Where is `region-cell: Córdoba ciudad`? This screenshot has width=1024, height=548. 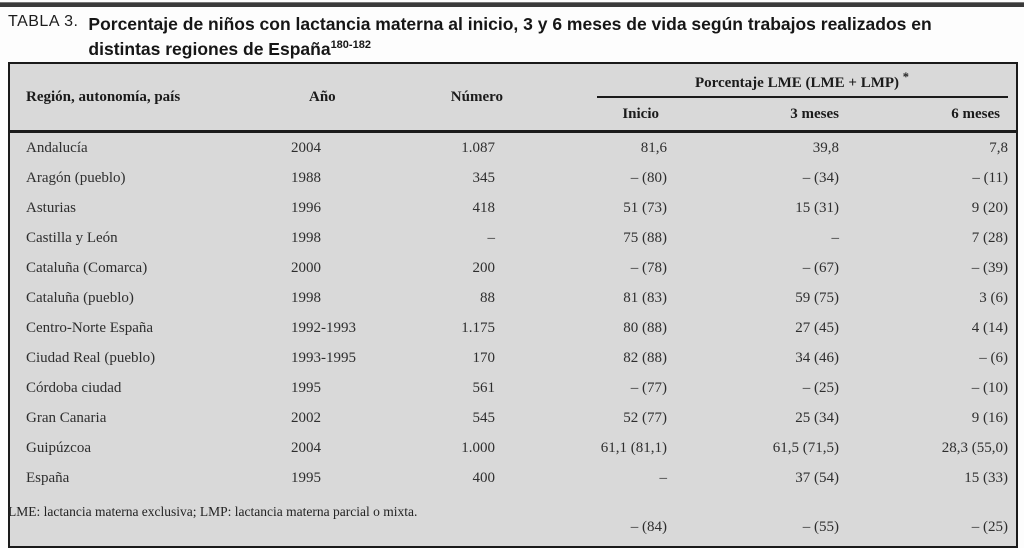
region-cell: Córdoba ciudad is located at coordinates (74, 387).